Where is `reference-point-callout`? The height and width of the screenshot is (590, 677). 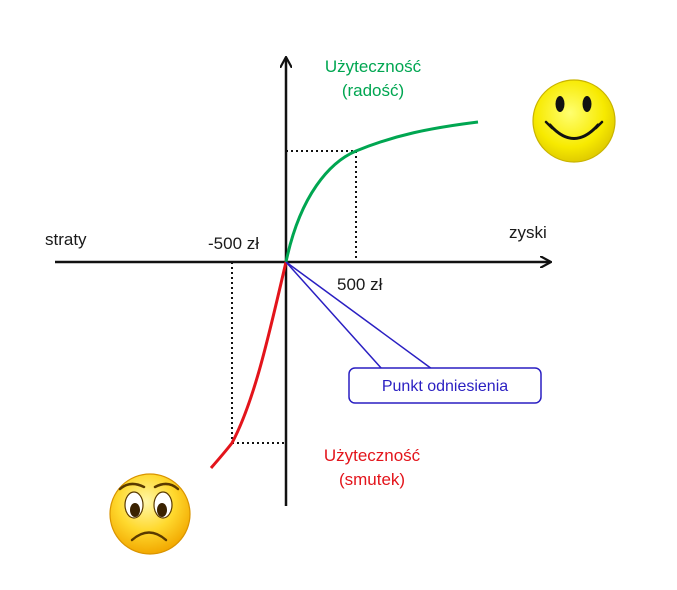 reference-point-callout is located at coordinates (445, 385).